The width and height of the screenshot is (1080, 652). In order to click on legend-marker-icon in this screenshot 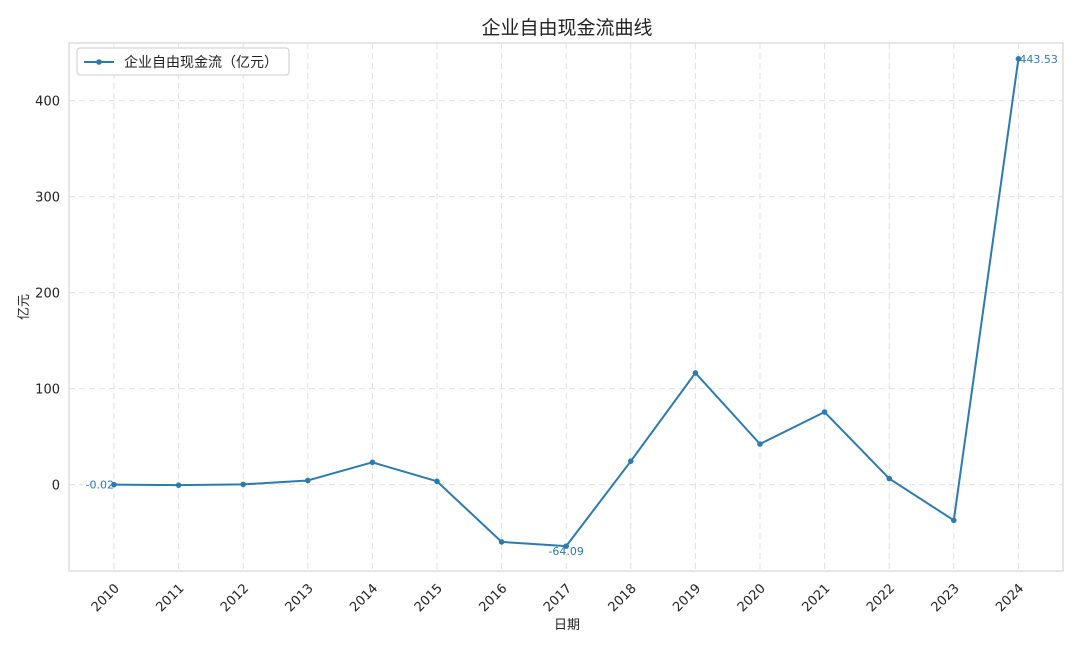, I will do `click(99, 62)`.